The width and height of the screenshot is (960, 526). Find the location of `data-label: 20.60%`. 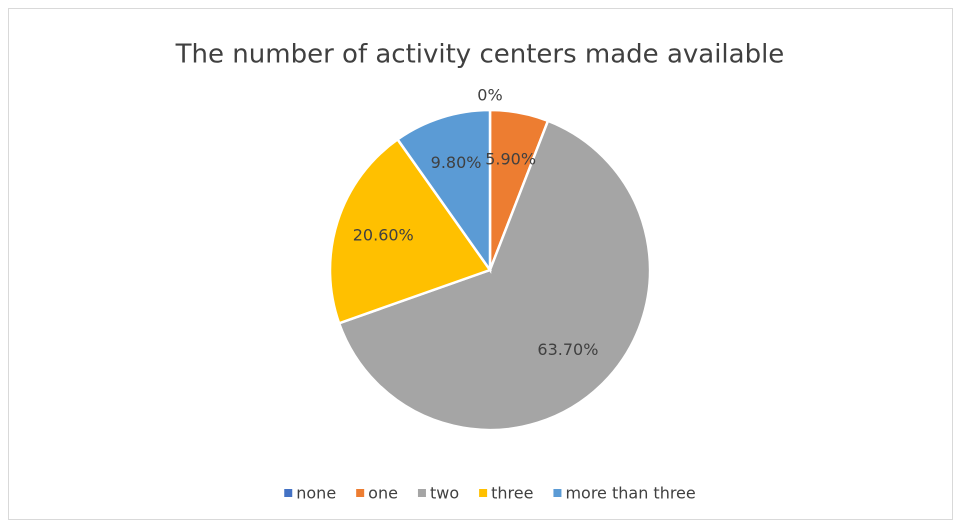

data-label: 20.60% is located at coordinates (383, 235).